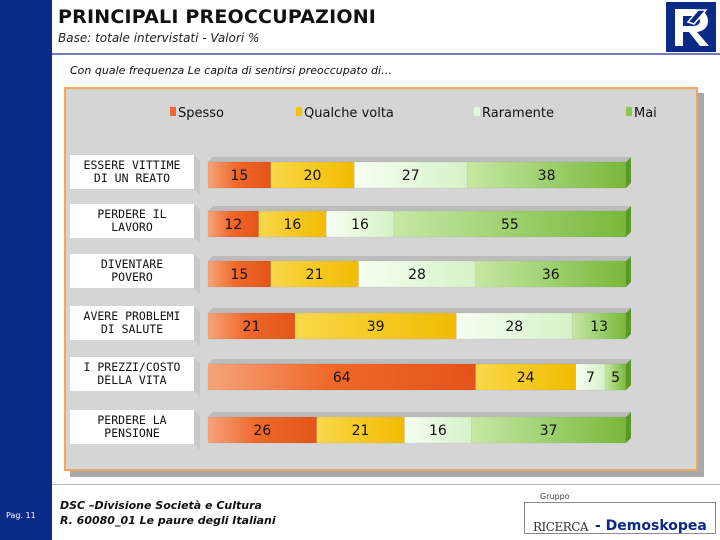 Image resolution: width=720 pixels, height=540 pixels. What do you see at coordinates (413, 113) in the screenshot?
I see `chart-legend: Spesso Qualche volta Raramente Mai` at bounding box center [413, 113].